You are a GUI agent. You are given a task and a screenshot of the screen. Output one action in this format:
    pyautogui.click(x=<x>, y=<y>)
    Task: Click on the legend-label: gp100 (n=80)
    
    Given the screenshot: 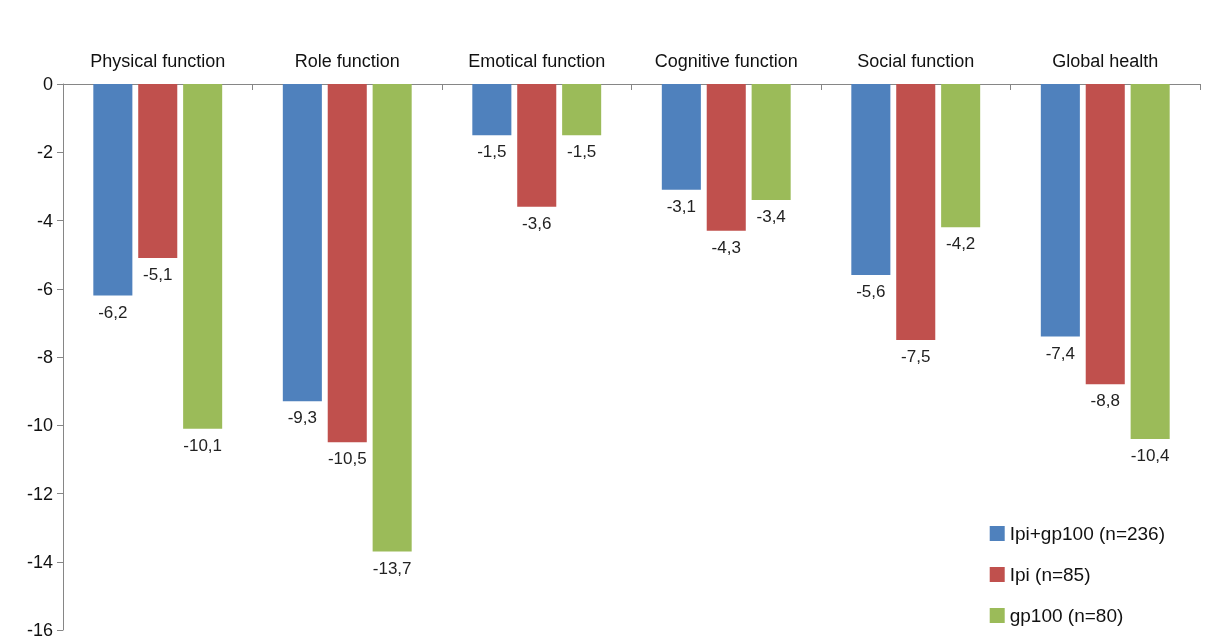 What is the action you would take?
    pyautogui.click(x=1066, y=615)
    